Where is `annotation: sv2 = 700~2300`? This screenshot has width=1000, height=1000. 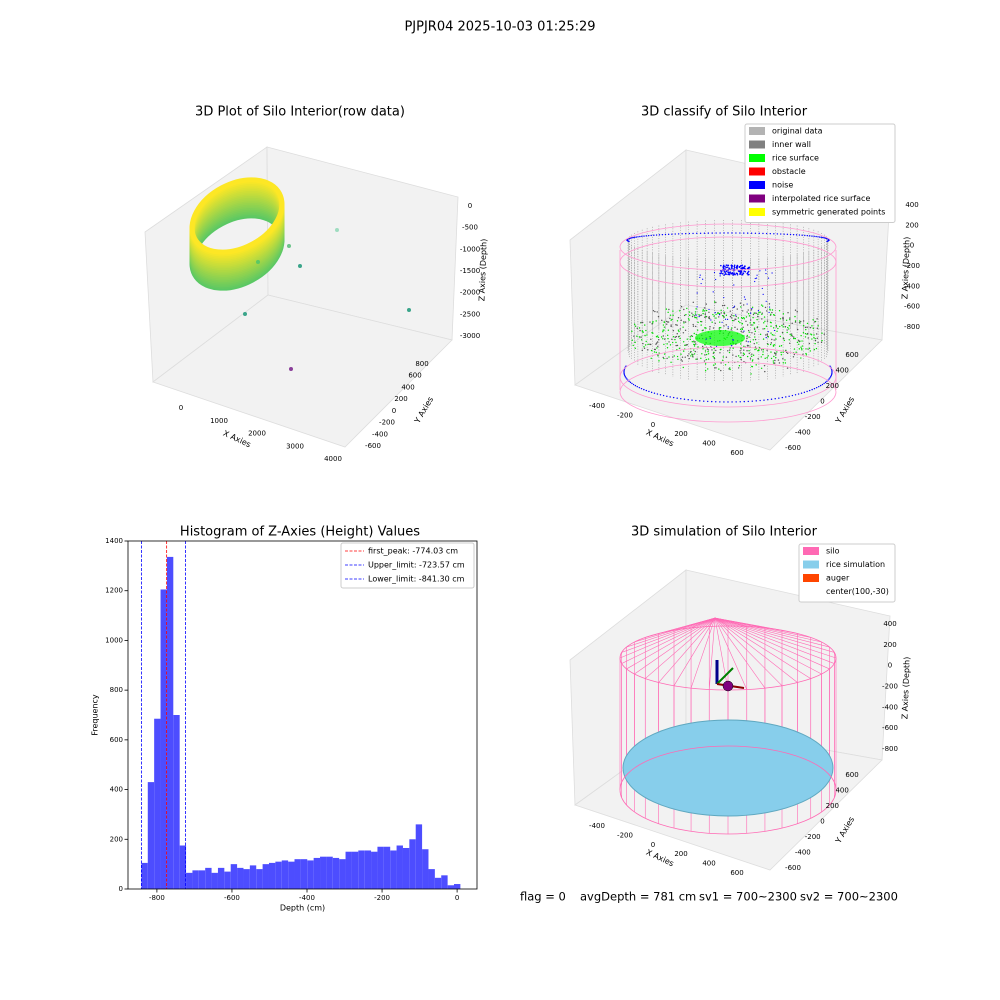
annotation: sv2 = 700~2300 is located at coordinates (849, 897).